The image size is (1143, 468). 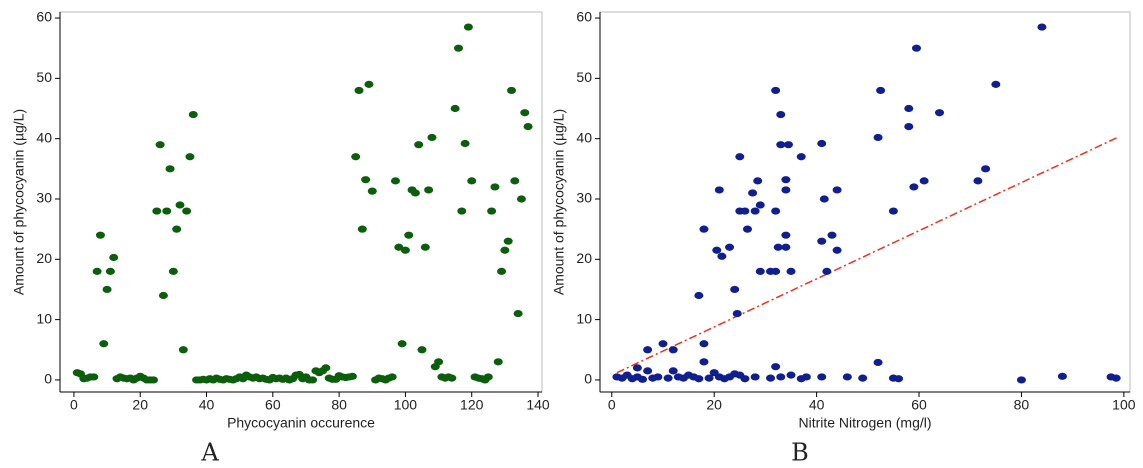 I want to click on x-tick-label: 120, so click(x=472, y=405).